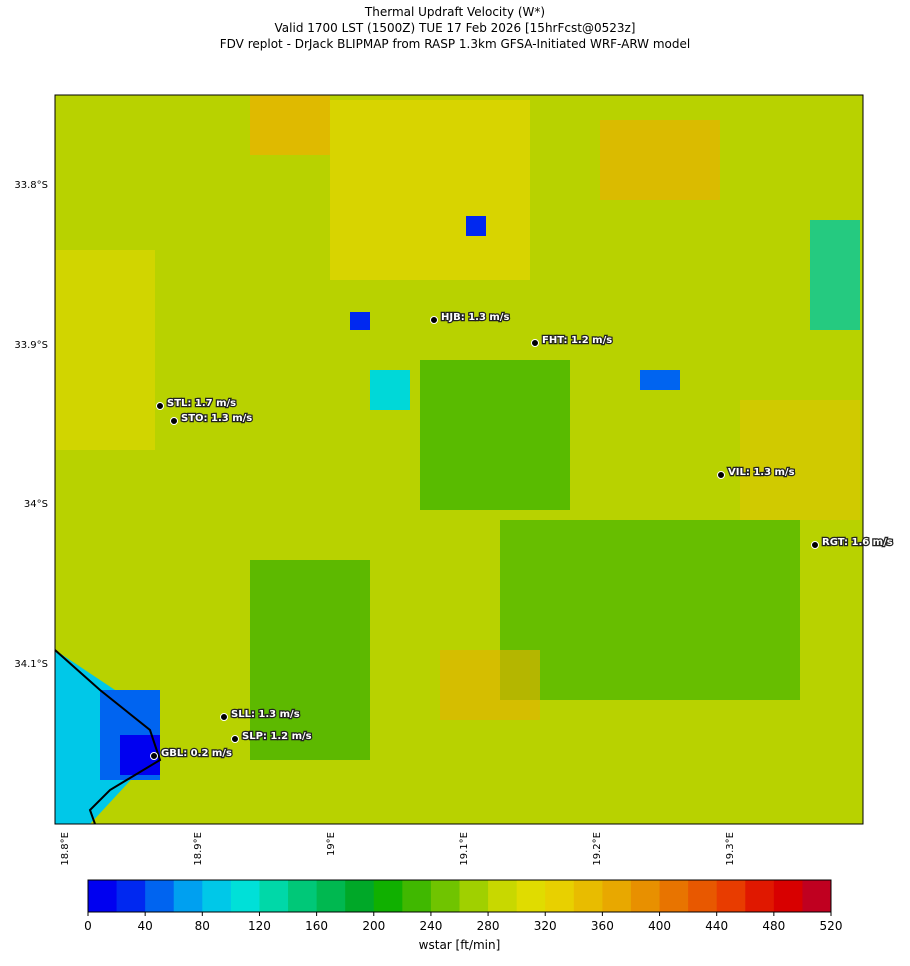 The height and width of the screenshot is (966, 910). Describe the element at coordinates (488, 926) in the screenshot. I see `colorbar-tick-label: 280` at that location.